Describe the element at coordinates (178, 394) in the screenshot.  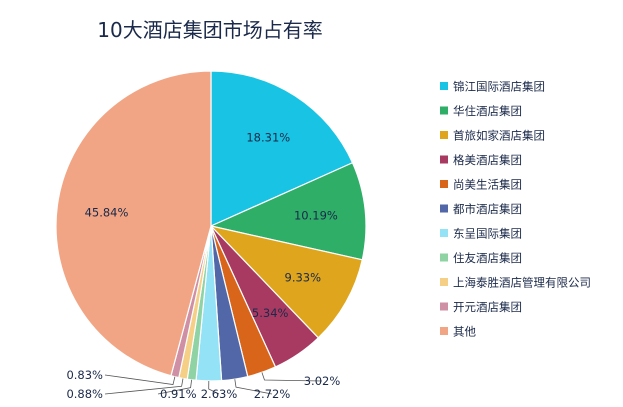
I see `slice-label-8: 0.91%` at that location.